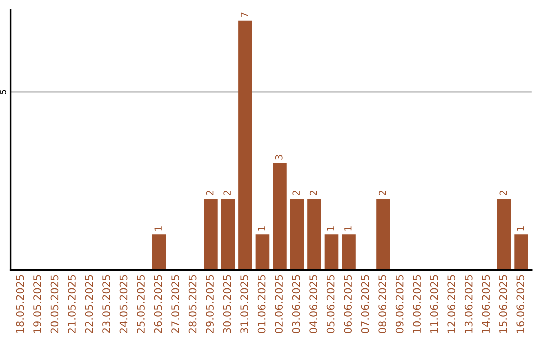  What do you see at coordinates (330, 304) in the screenshot?
I see `x-tick-label: 05.06.2025` at bounding box center [330, 304].